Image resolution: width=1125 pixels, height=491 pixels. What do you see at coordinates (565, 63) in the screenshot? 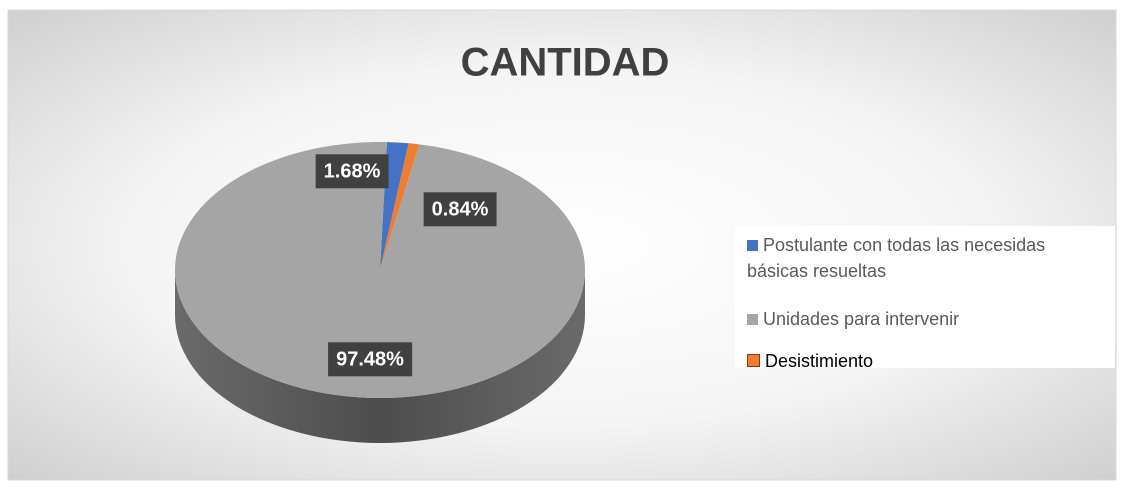
I see `chart-title: CANTIDAD` at bounding box center [565, 63].